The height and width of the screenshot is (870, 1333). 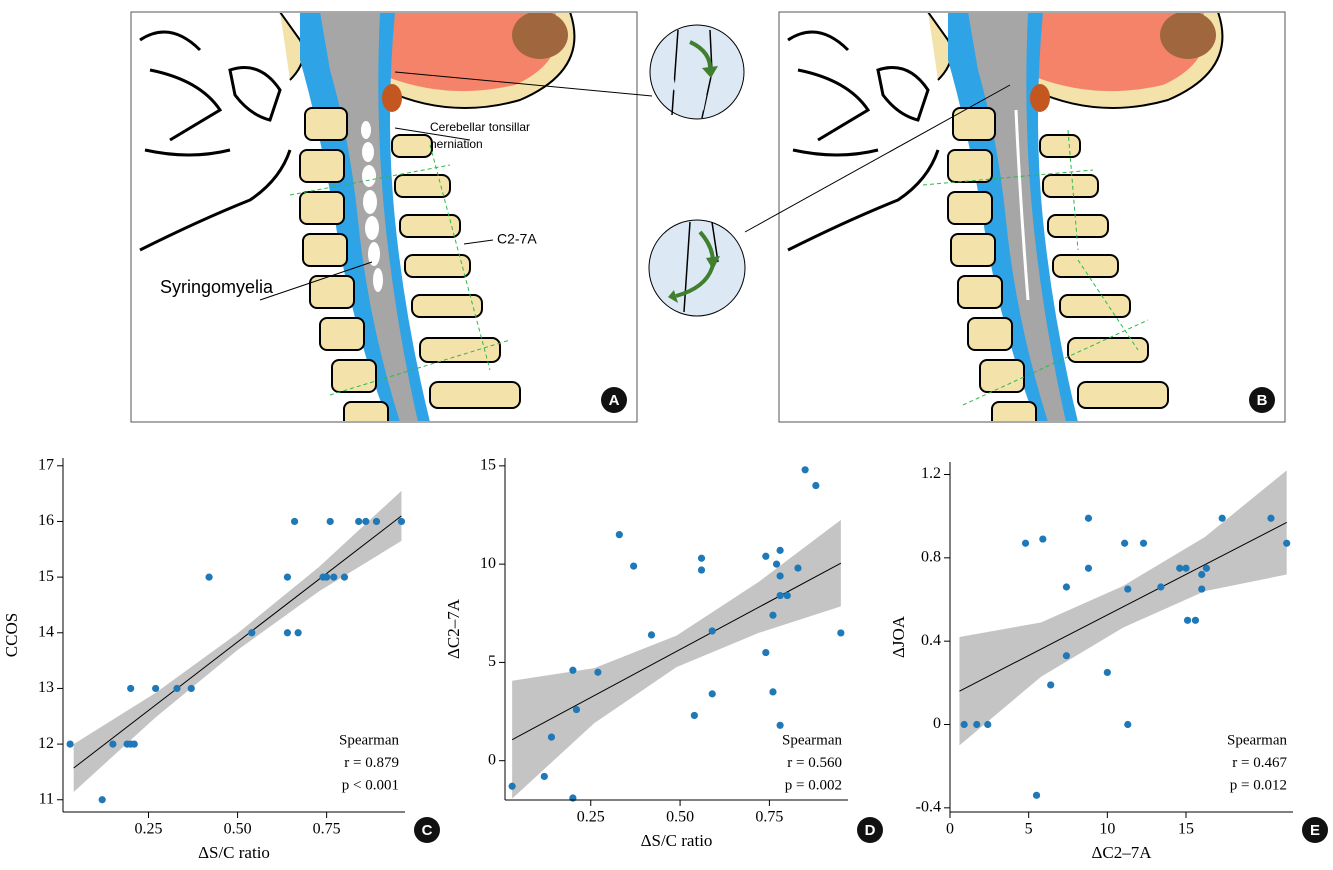 I want to click on stat-annotation: p = 0.012, so click(x=1258, y=785).